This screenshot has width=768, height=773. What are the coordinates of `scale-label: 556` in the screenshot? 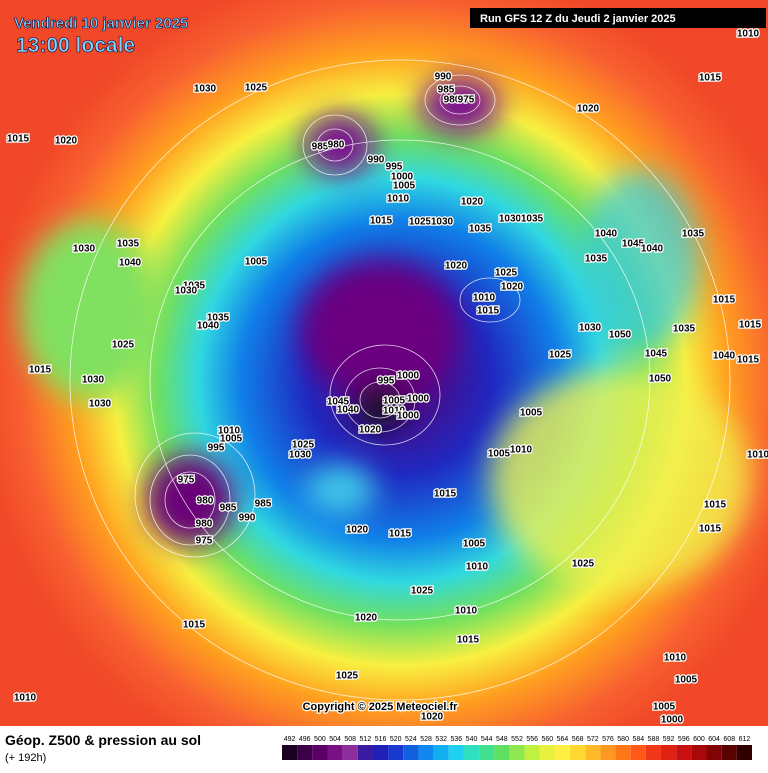 It's located at (532, 739).